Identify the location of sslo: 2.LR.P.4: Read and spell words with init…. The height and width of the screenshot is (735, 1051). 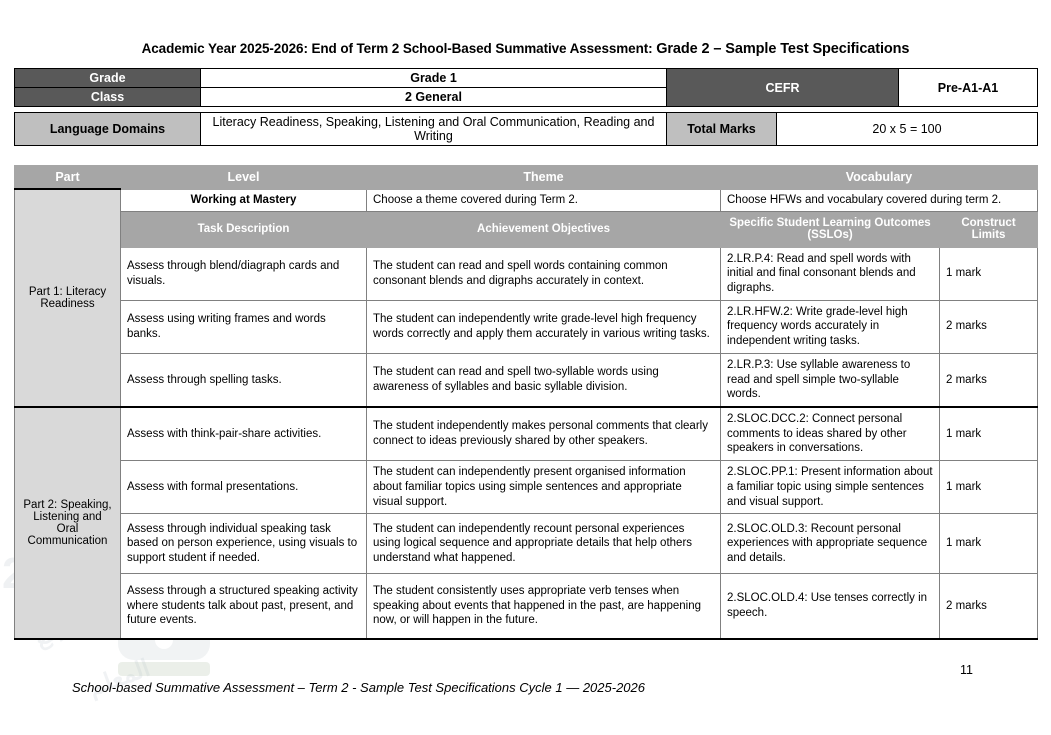
(830, 273).